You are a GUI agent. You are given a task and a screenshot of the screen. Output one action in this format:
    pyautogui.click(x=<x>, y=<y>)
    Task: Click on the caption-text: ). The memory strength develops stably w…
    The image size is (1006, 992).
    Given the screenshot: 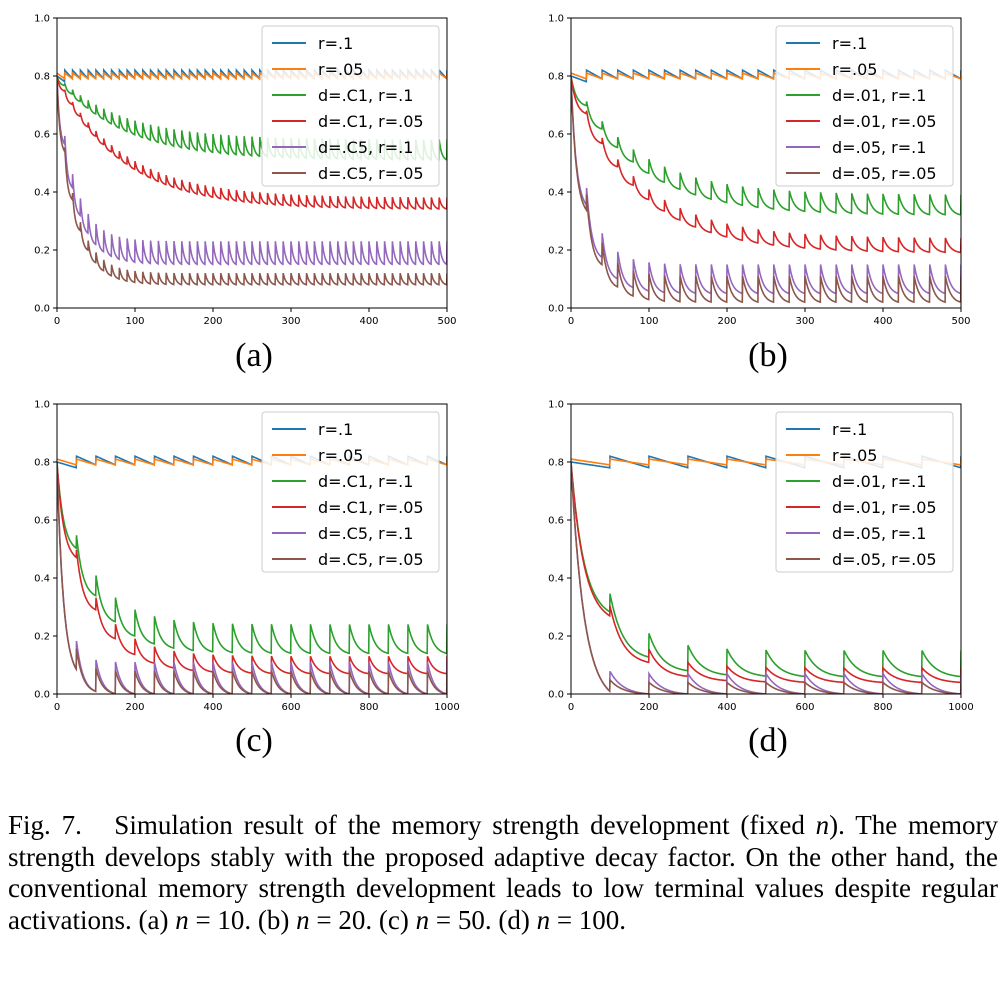 What is the action you would take?
    pyautogui.click(x=503, y=872)
    